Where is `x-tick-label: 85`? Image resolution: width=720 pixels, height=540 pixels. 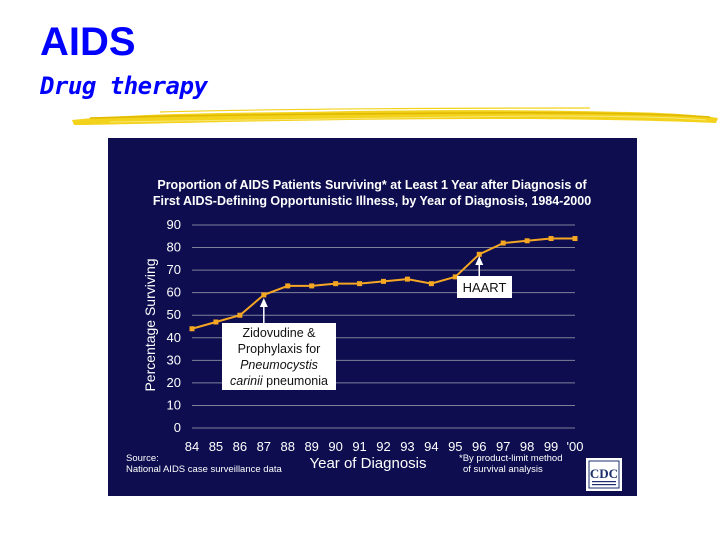
x-tick-label: 85 is located at coordinates (216, 446).